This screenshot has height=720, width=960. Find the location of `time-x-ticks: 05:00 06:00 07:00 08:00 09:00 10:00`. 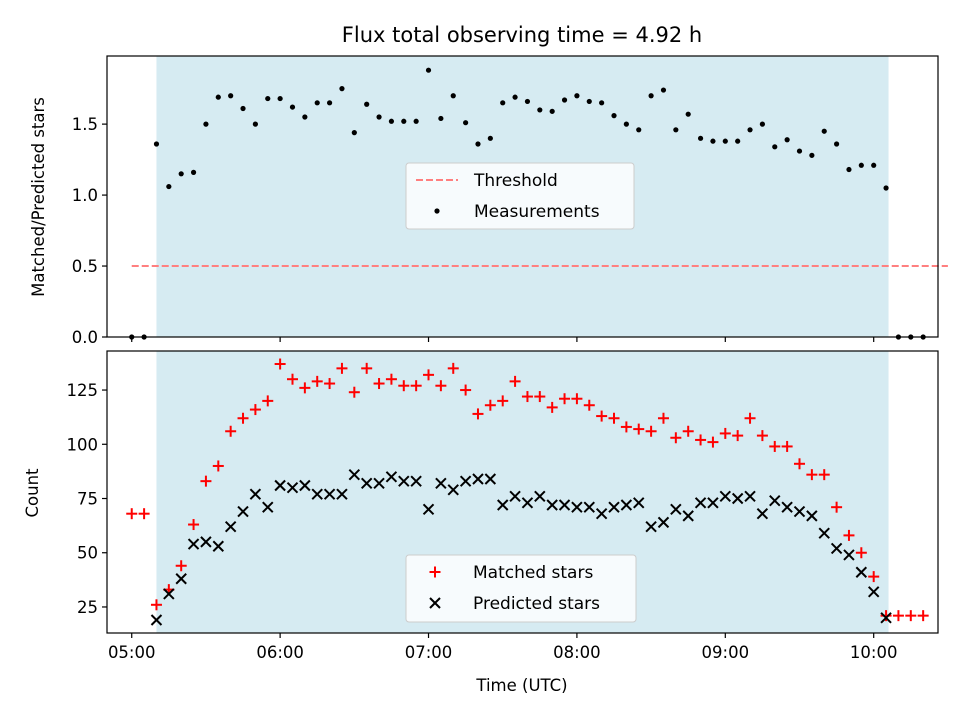

time-x-ticks: 05:00 06:00 07:00 08:00 09:00 10:00 is located at coordinates (503, 647).